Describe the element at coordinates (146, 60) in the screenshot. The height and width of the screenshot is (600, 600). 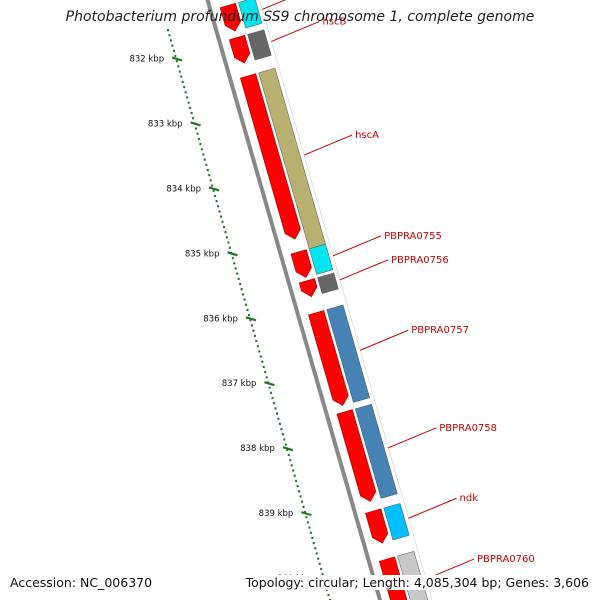
I see `tick-label: 832 kbp` at that location.